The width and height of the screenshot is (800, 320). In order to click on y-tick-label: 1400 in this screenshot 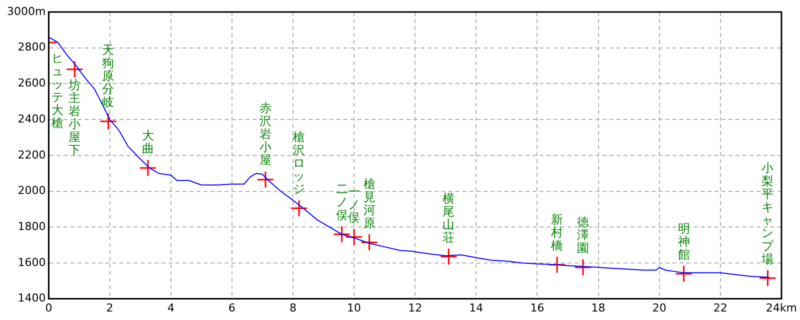, I will do `click(32, 298)`.